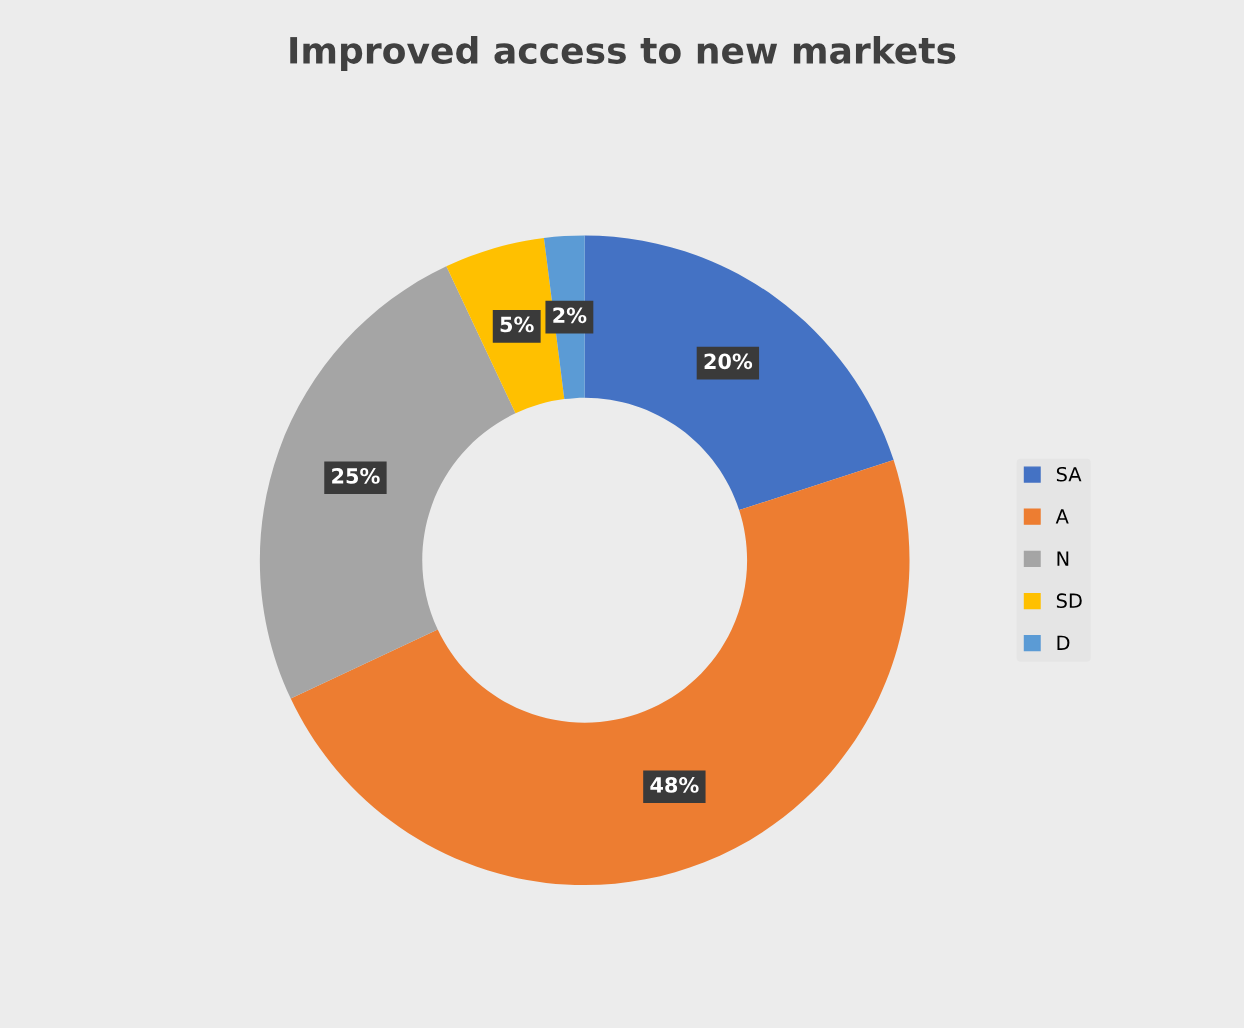  Describe the element at coordinates (623, 53) in the screenshot. I see `chart-title: Improved access to new markets` at that location.